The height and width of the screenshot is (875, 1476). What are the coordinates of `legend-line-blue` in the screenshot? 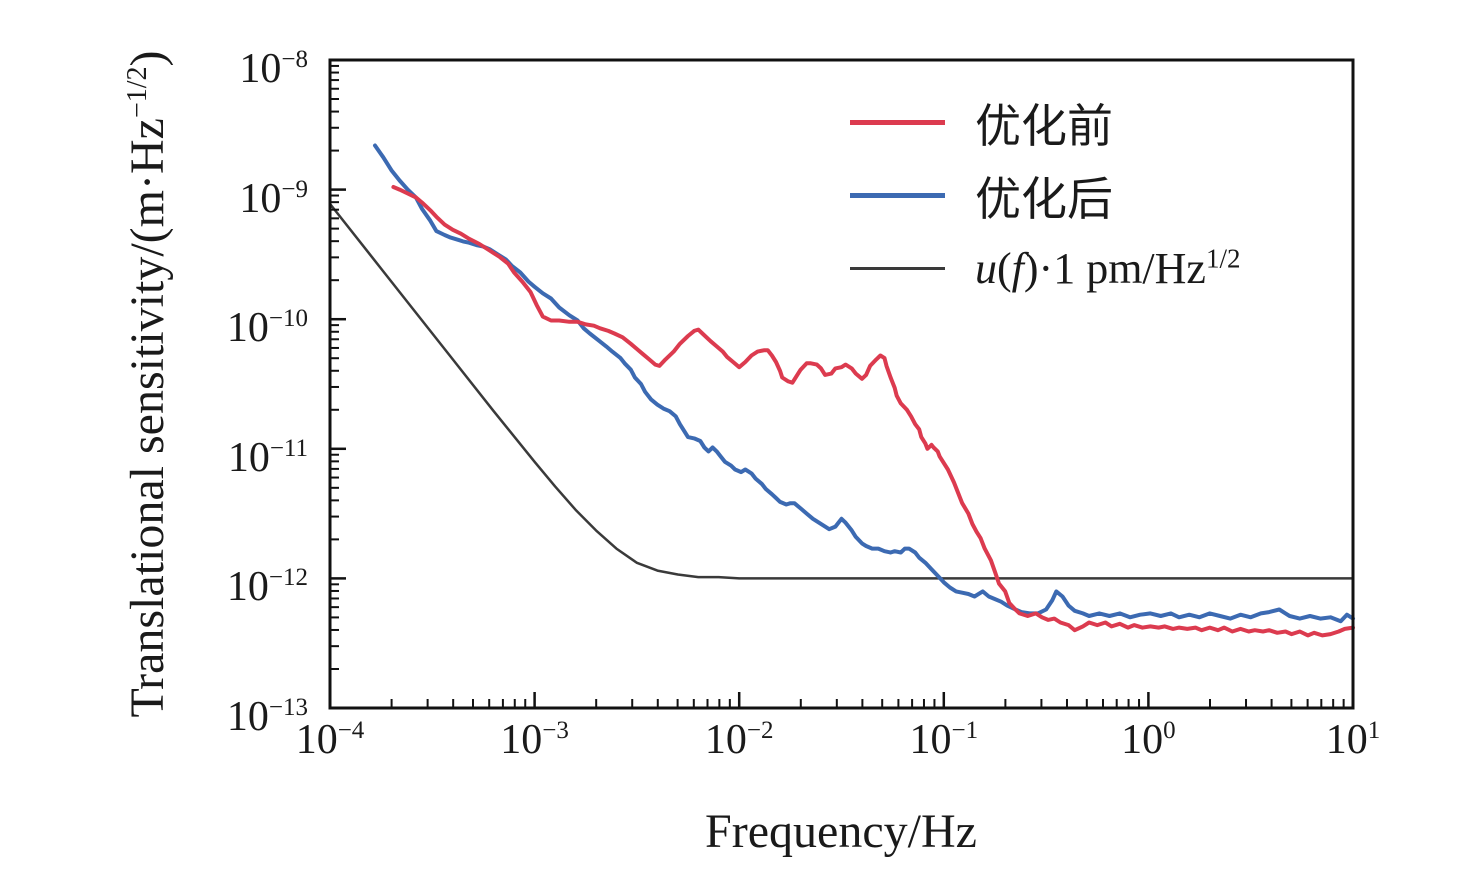 It's located at (897, 195).